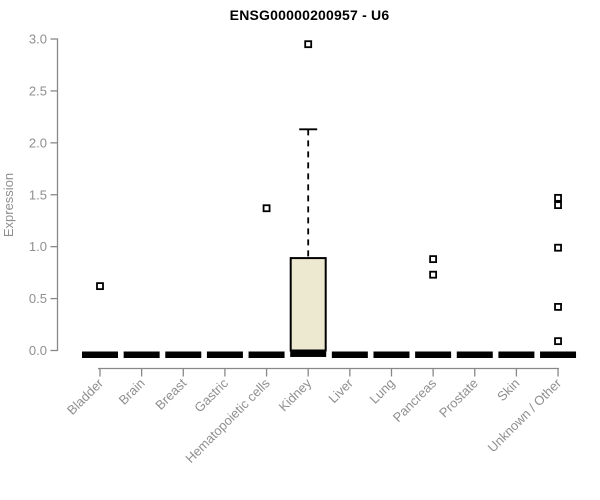 The width and height of the screenshot is (600, 500). Describe the element at coordinates (458, 398) in the screenshot. I see `x-tick-label: Prostate` at that location.